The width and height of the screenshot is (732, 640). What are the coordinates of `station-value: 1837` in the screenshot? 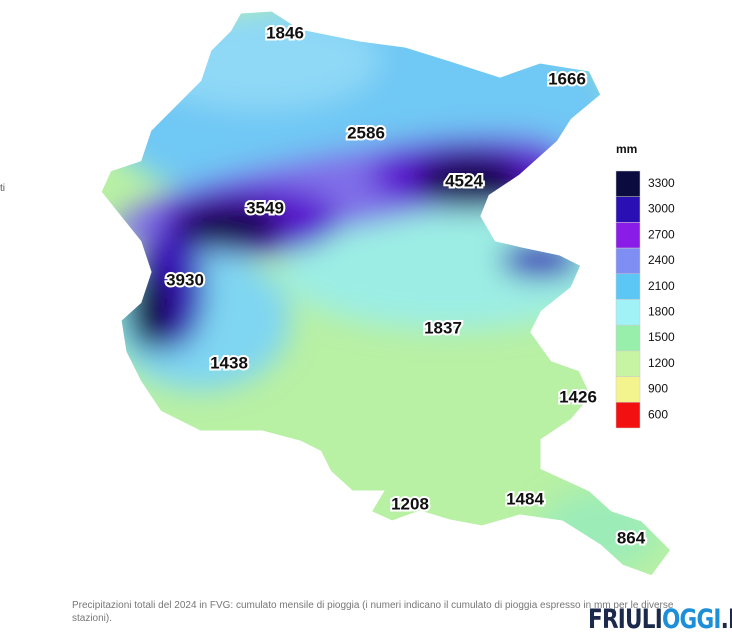 It's located at (443, 327).